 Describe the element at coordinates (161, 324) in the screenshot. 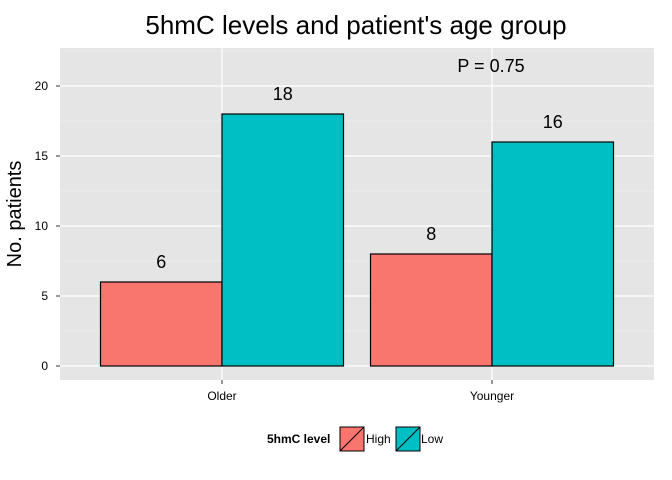

I see `bar-high-older` at that location.